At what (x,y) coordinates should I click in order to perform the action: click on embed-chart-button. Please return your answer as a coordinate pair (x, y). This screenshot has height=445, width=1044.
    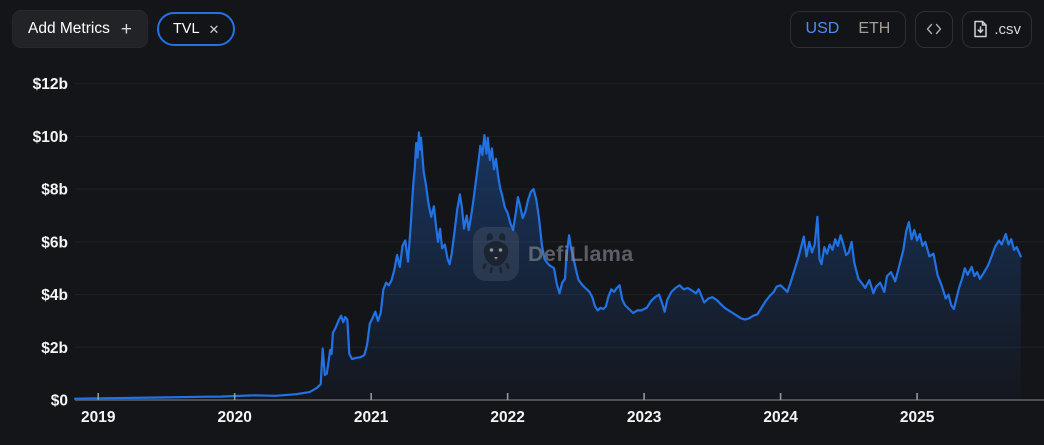
    Looking at the image, I should click on (934, 29).